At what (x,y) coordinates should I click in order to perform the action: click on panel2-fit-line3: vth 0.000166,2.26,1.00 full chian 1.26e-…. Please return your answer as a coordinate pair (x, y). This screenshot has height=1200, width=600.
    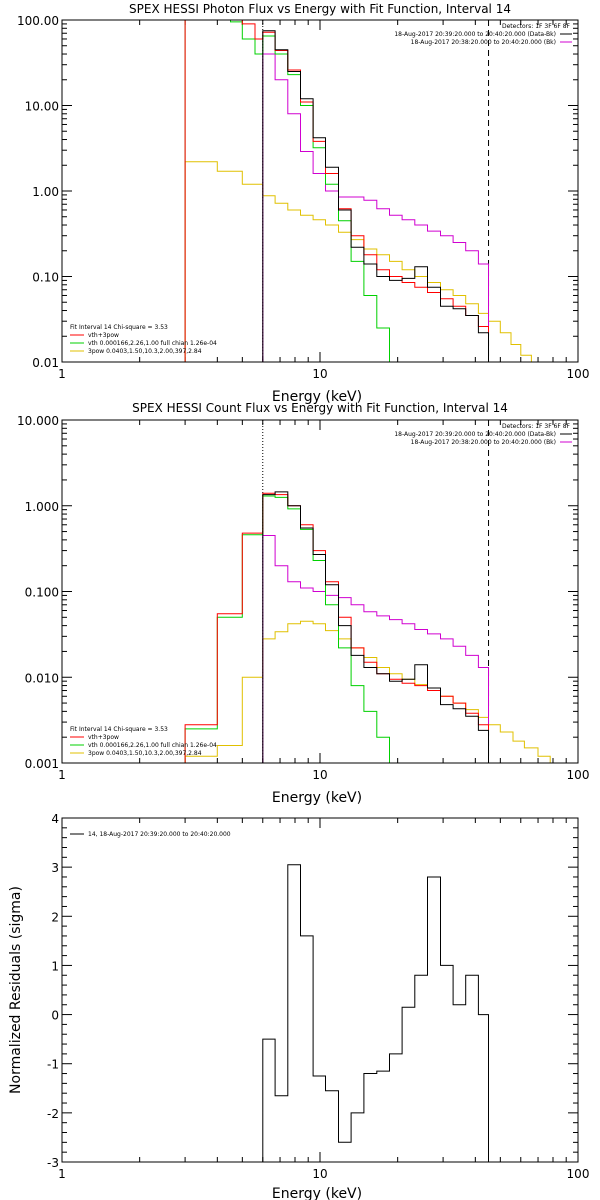
    Looking at the image, I should click on (152, 745).